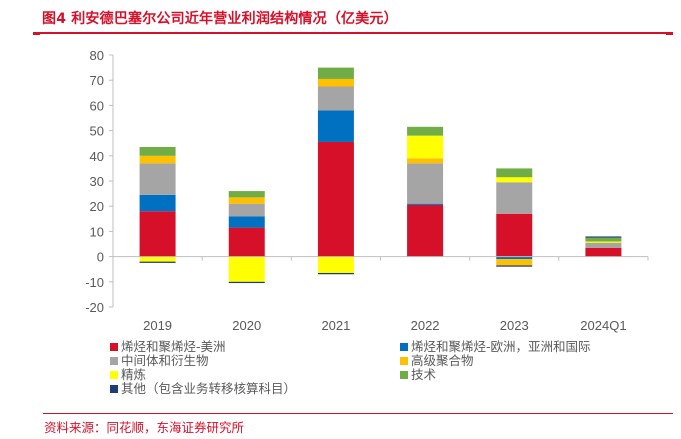  I want to click on y-tick-label: 10, so click(97, 231).